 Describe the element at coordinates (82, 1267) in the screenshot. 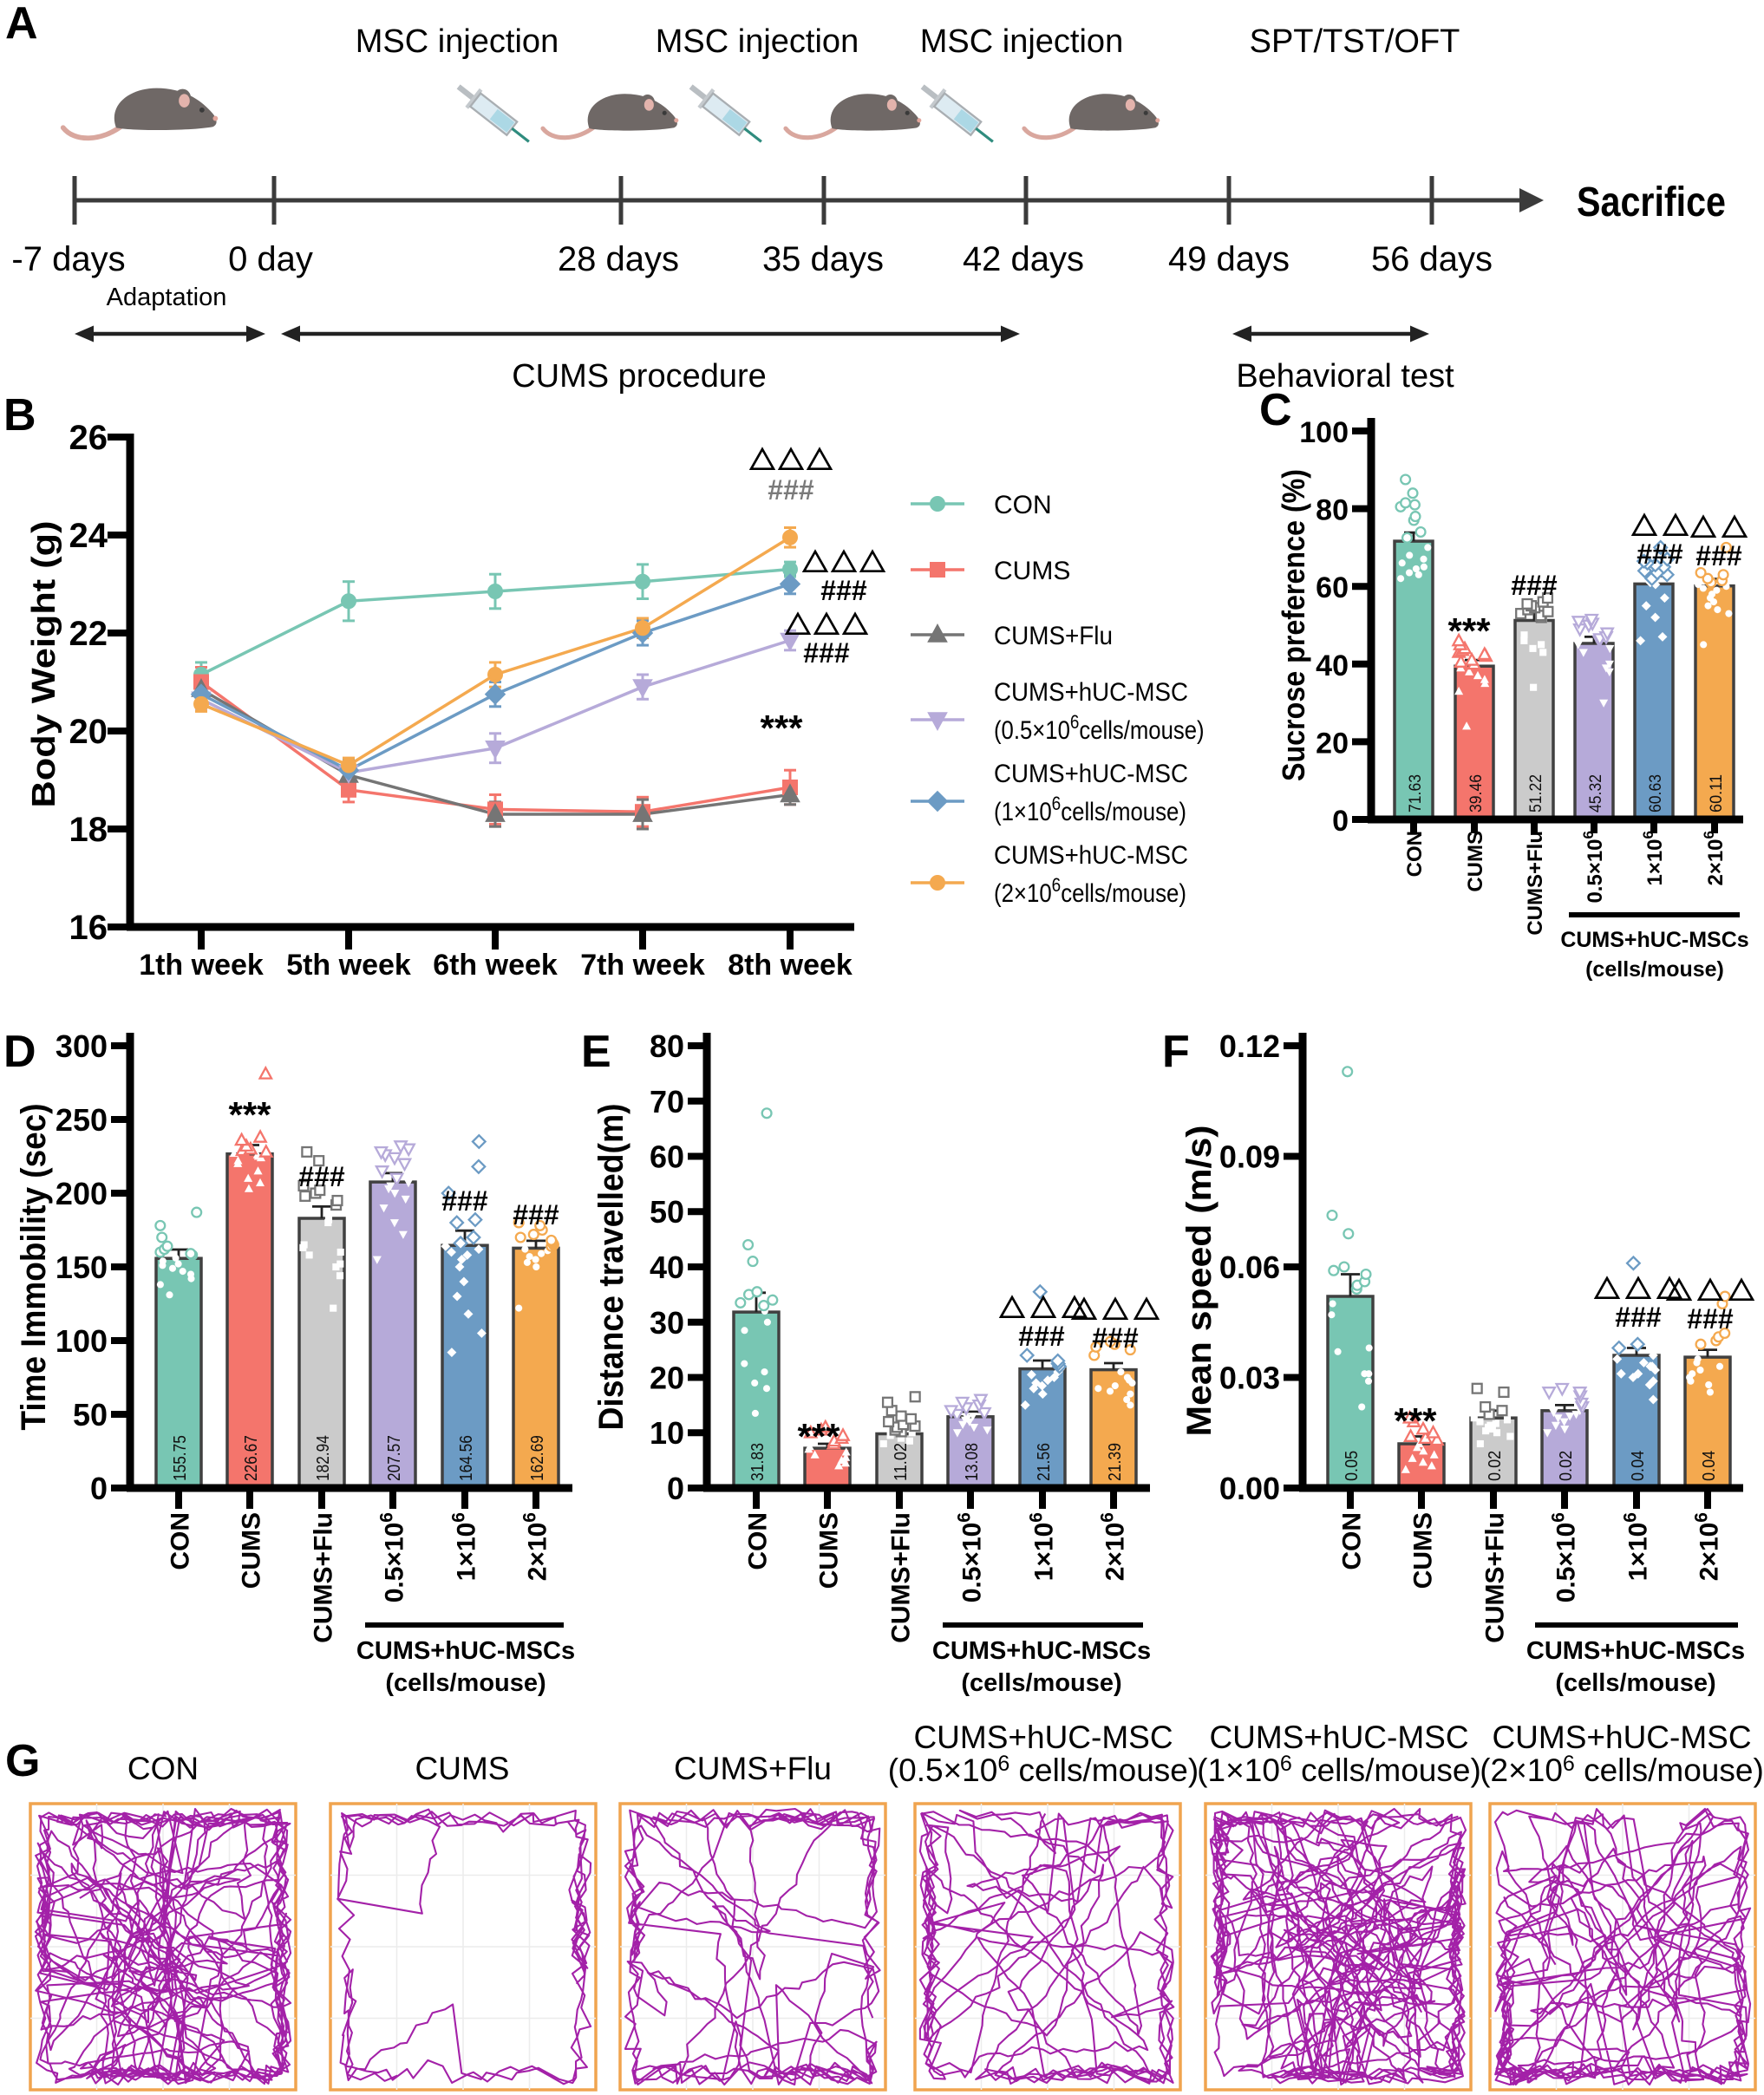

I see `svg-text: 150` at that location.